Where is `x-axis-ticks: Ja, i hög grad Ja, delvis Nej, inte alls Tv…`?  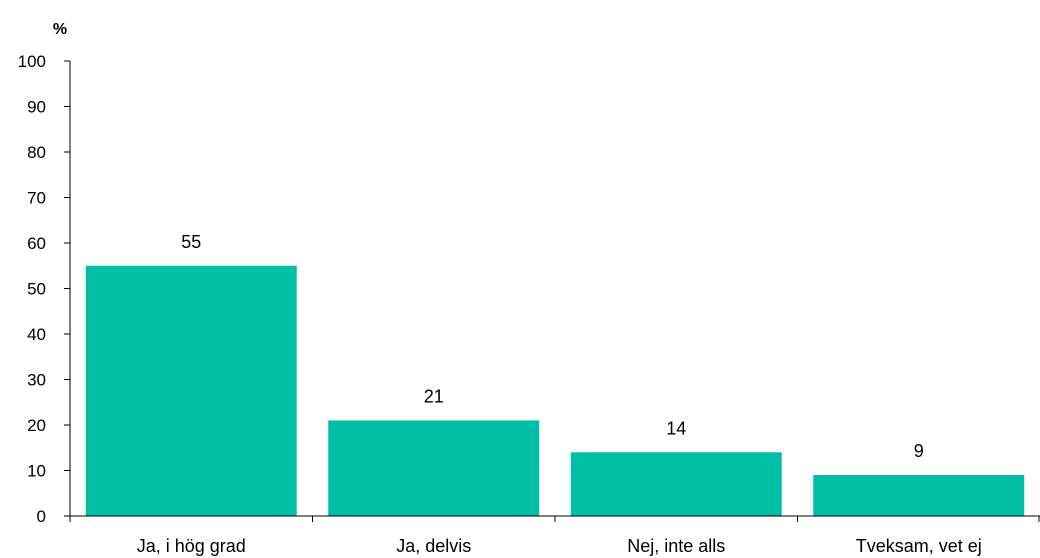
x-axis-ticks: Ja, i hög grad Ja, delvis Nej, inte alls Tv… is located at coordinates (554, 536).